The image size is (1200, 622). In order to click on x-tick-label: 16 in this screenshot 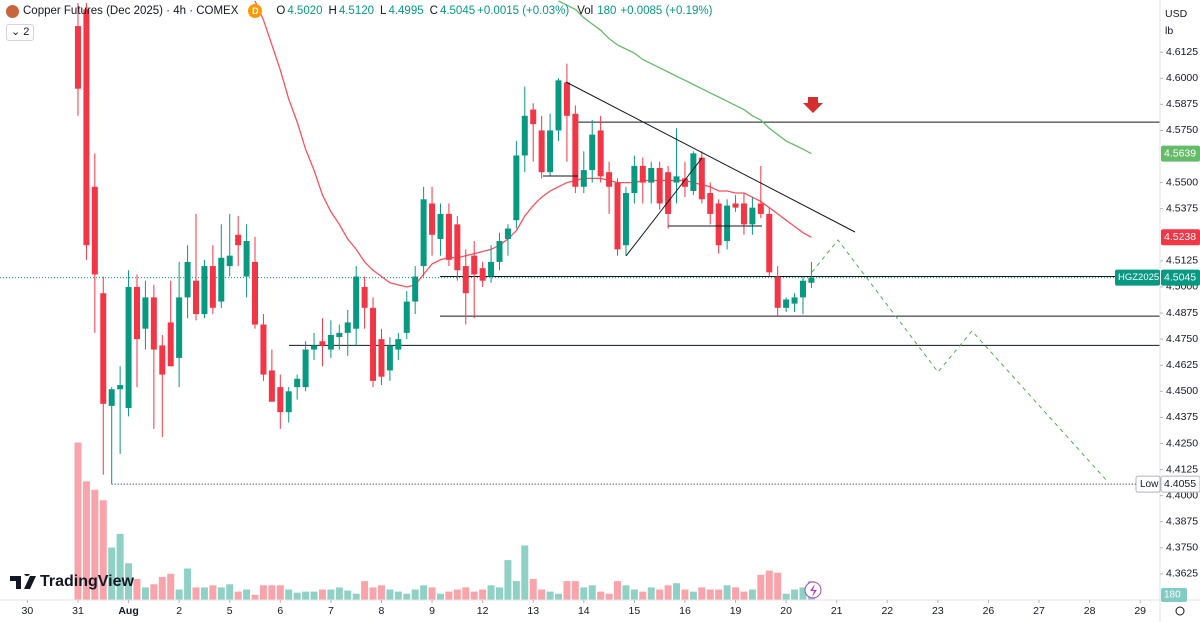, I will do `click(685, 611)`.